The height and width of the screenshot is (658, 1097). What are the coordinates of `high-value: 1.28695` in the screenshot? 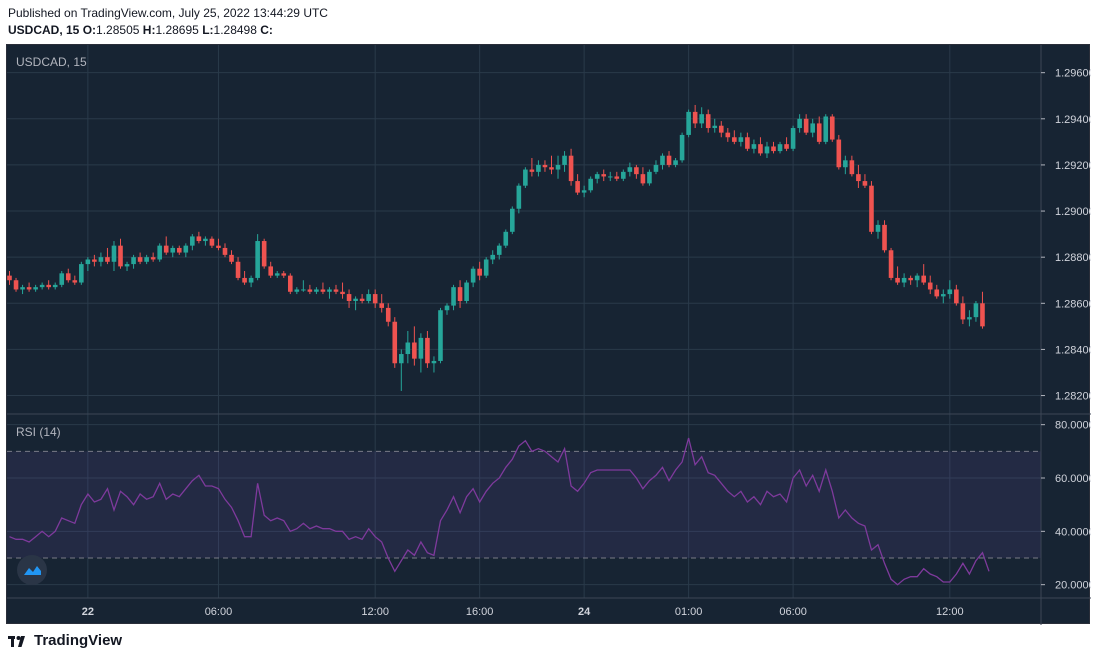 It's located at (177, 30).